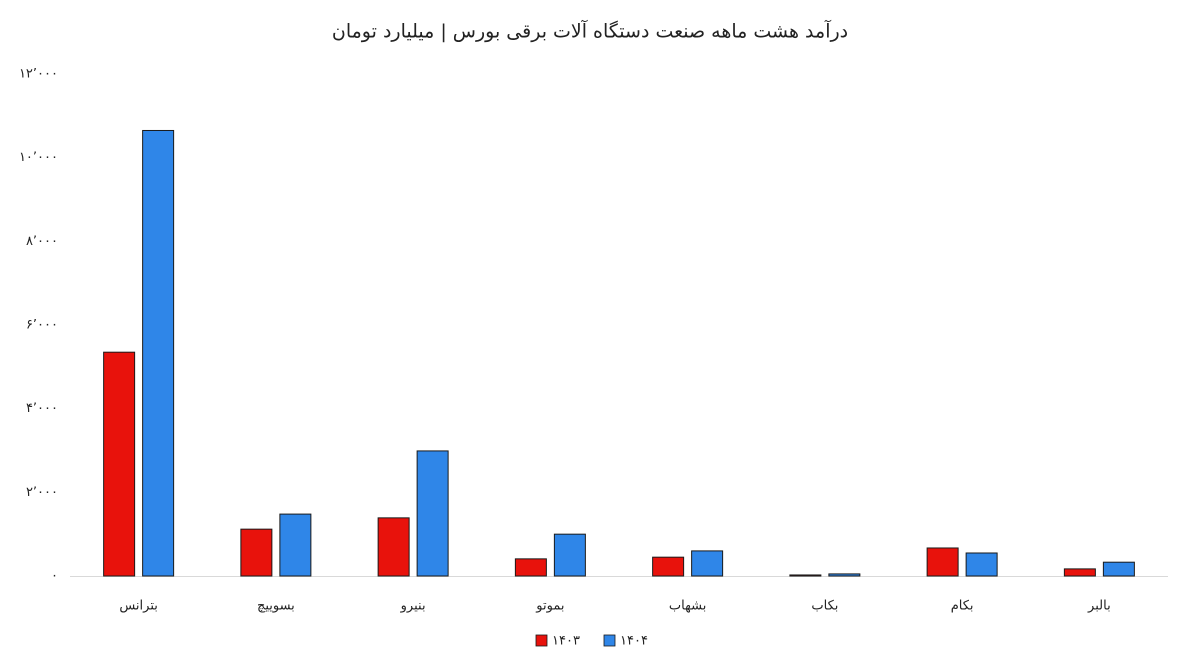 The width and height of the screenshot is (1181, 665). I want to click on y-tick-label: ۱۲٬۰۰۰, so click(38, 74).